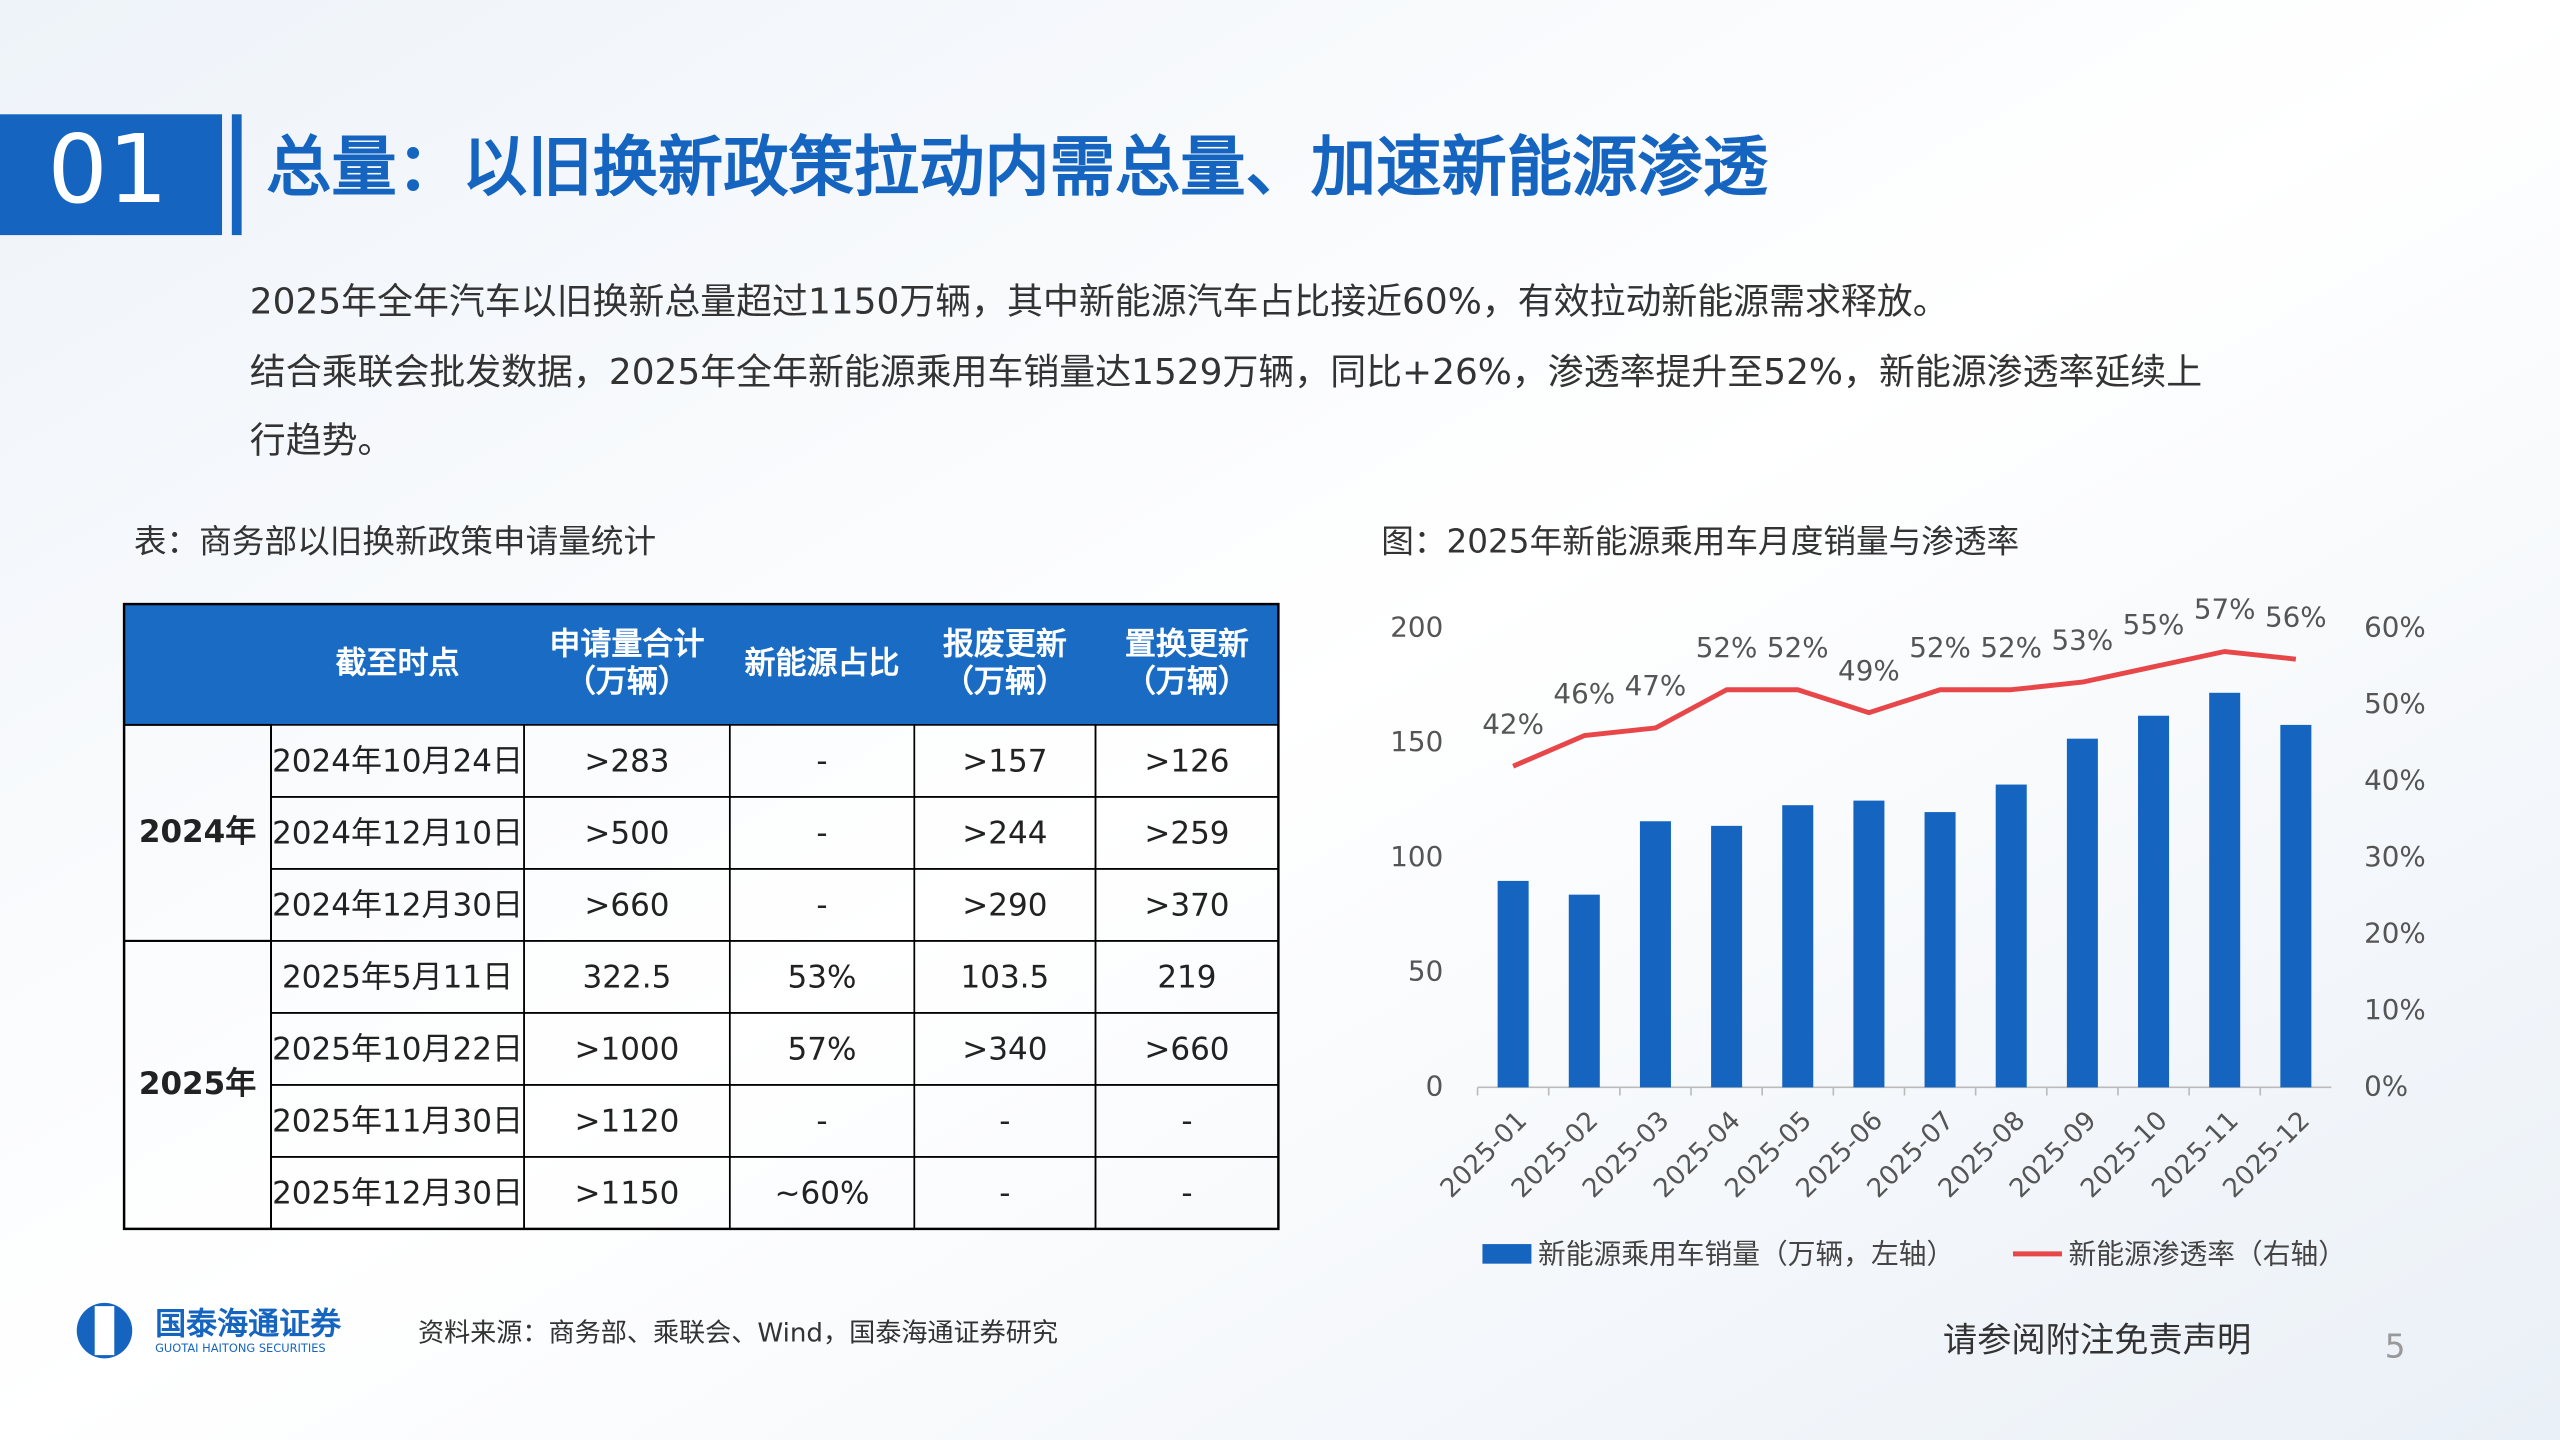  I want to click on y-tick-label: 0, so click(1435, 1085).